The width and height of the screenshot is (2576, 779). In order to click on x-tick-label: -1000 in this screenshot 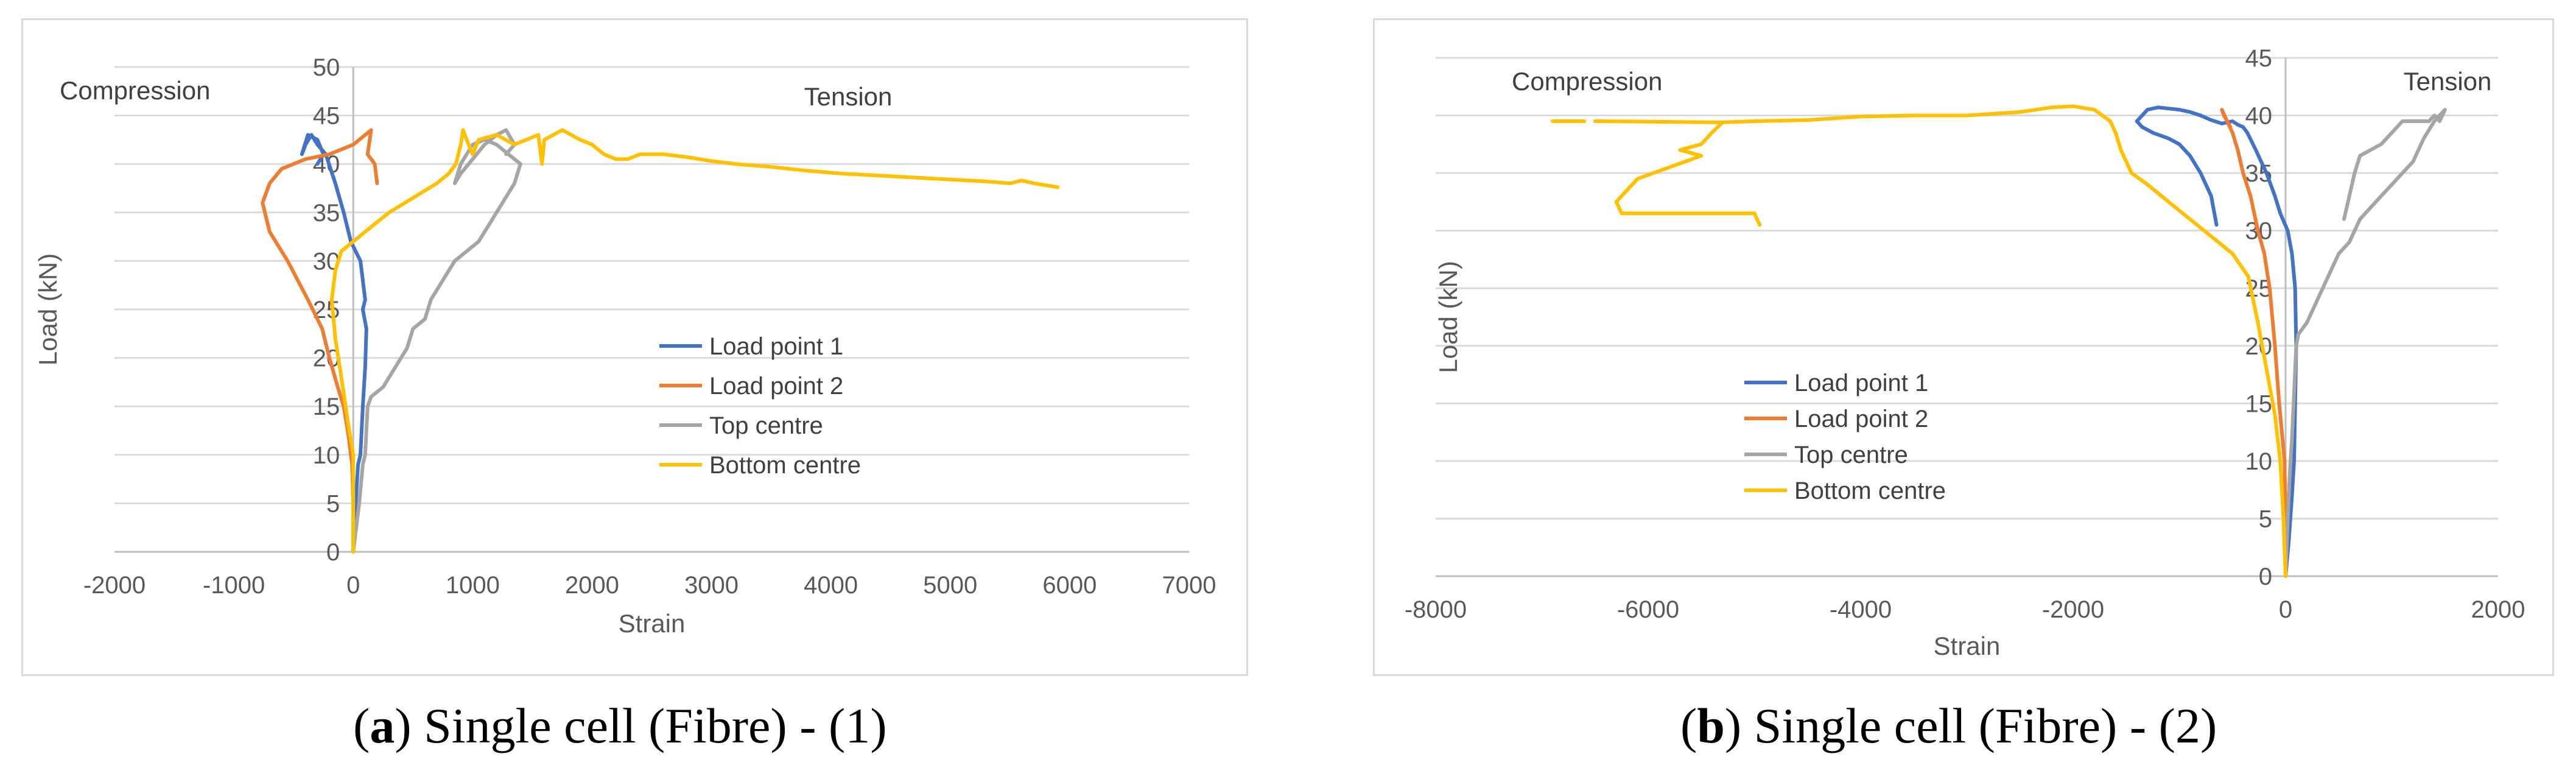, I will do `click(234, 585)`.